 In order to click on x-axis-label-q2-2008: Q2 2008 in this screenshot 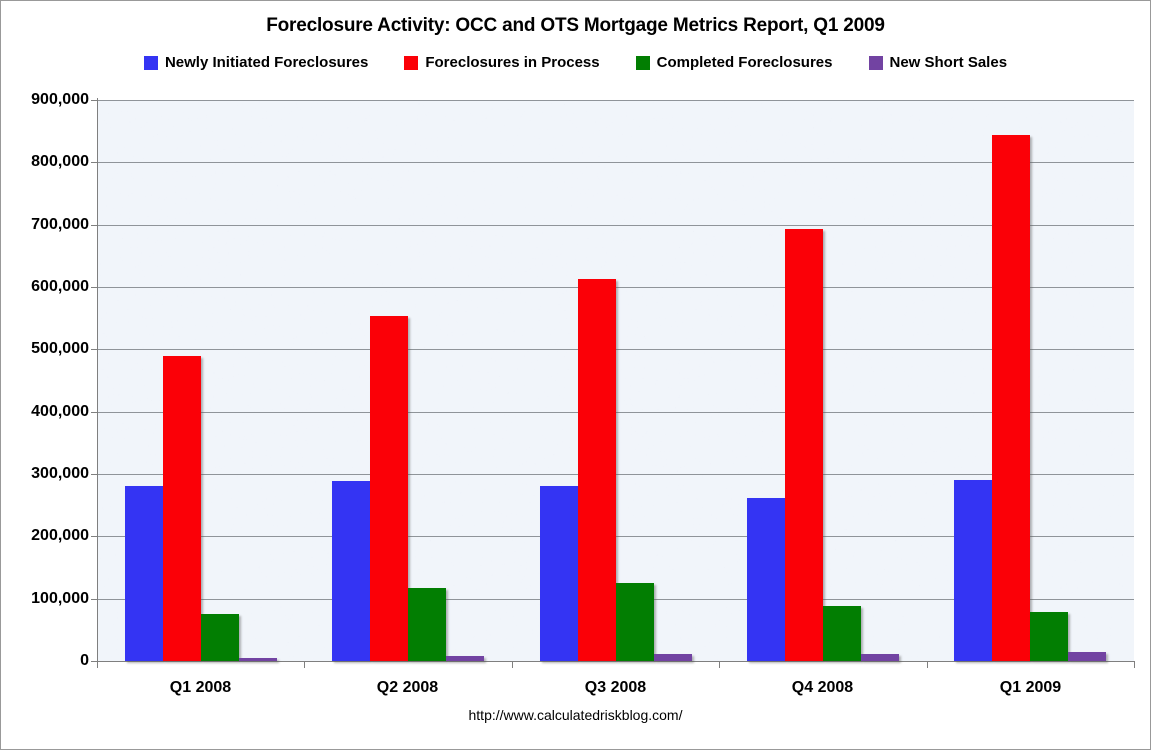, I will do `click(407, 687)`.